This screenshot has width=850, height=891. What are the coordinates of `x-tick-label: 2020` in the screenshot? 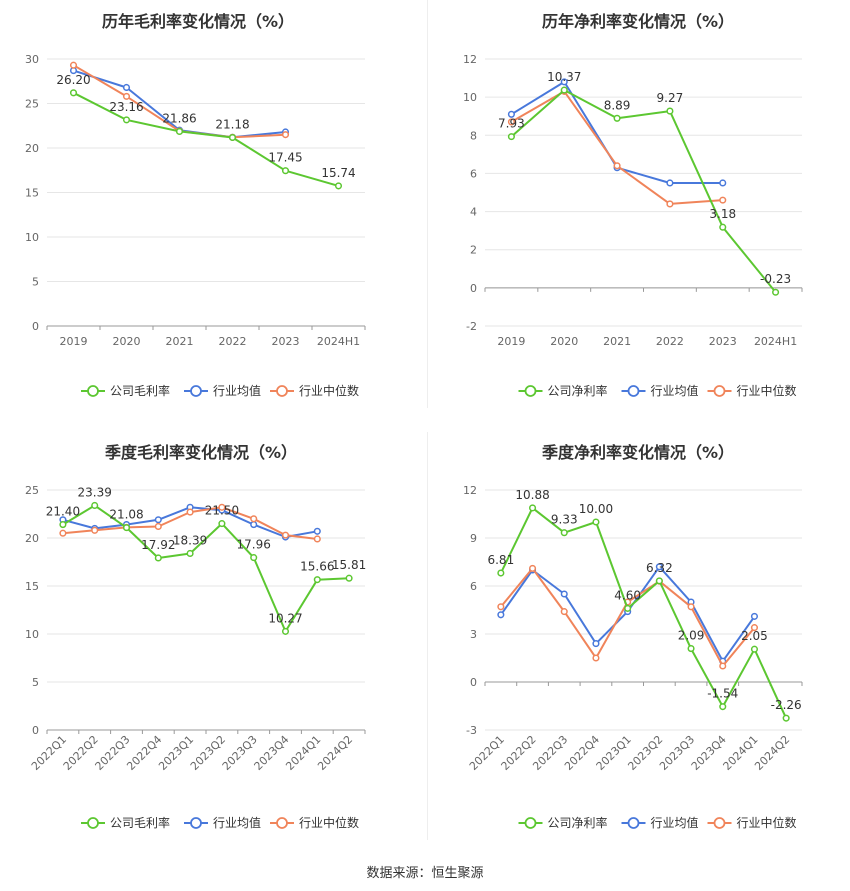 It's located at (564, 341).